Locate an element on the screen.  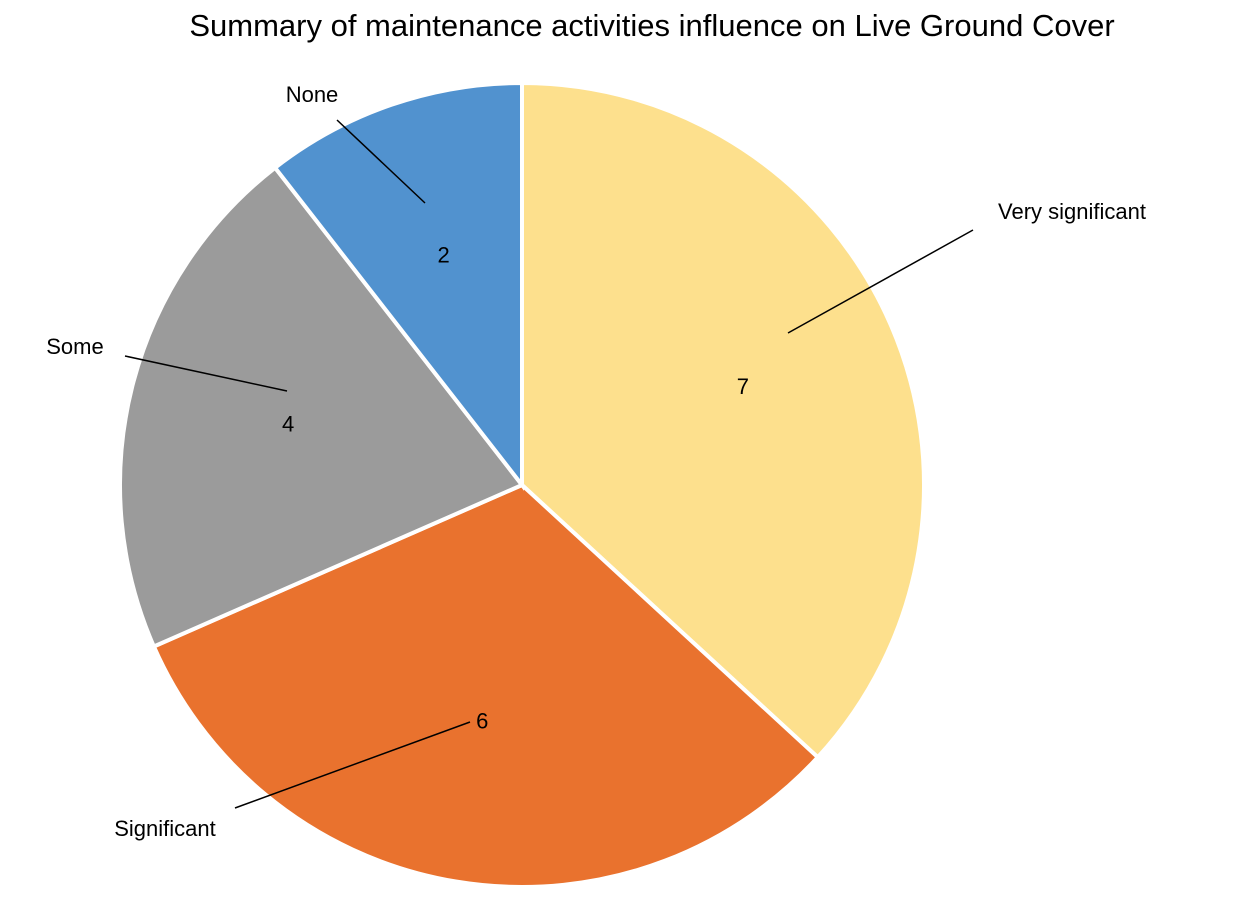
value-label: 4 is located at coordinates (288, 424).